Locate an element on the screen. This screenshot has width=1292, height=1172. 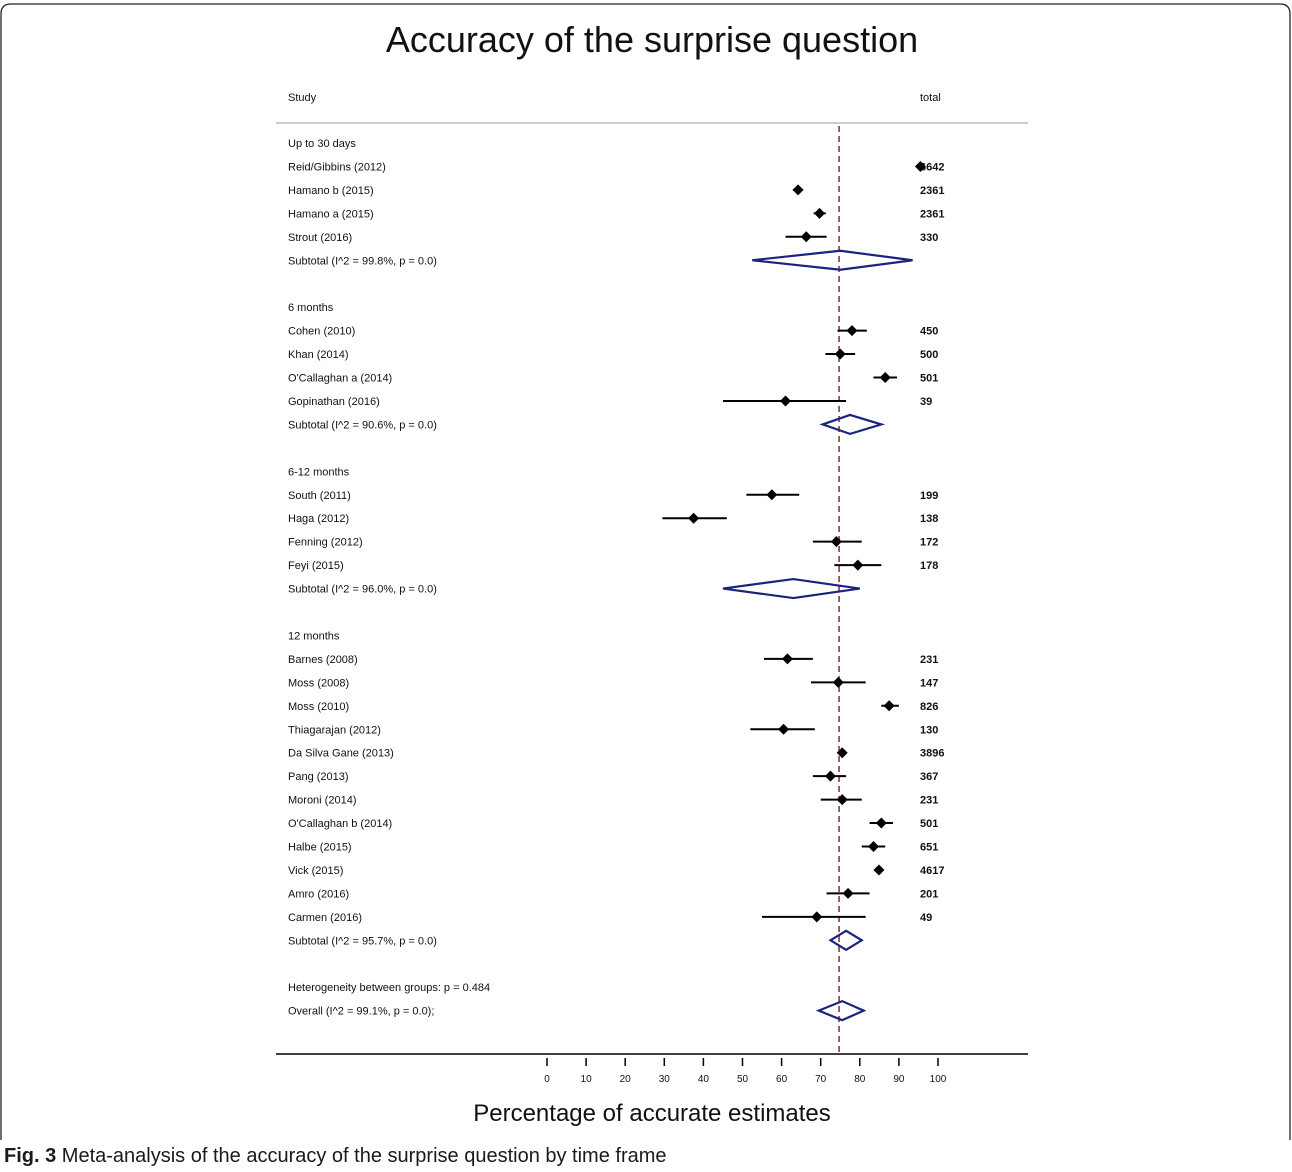
study-total: 138 is located at coordinates (929, 519).